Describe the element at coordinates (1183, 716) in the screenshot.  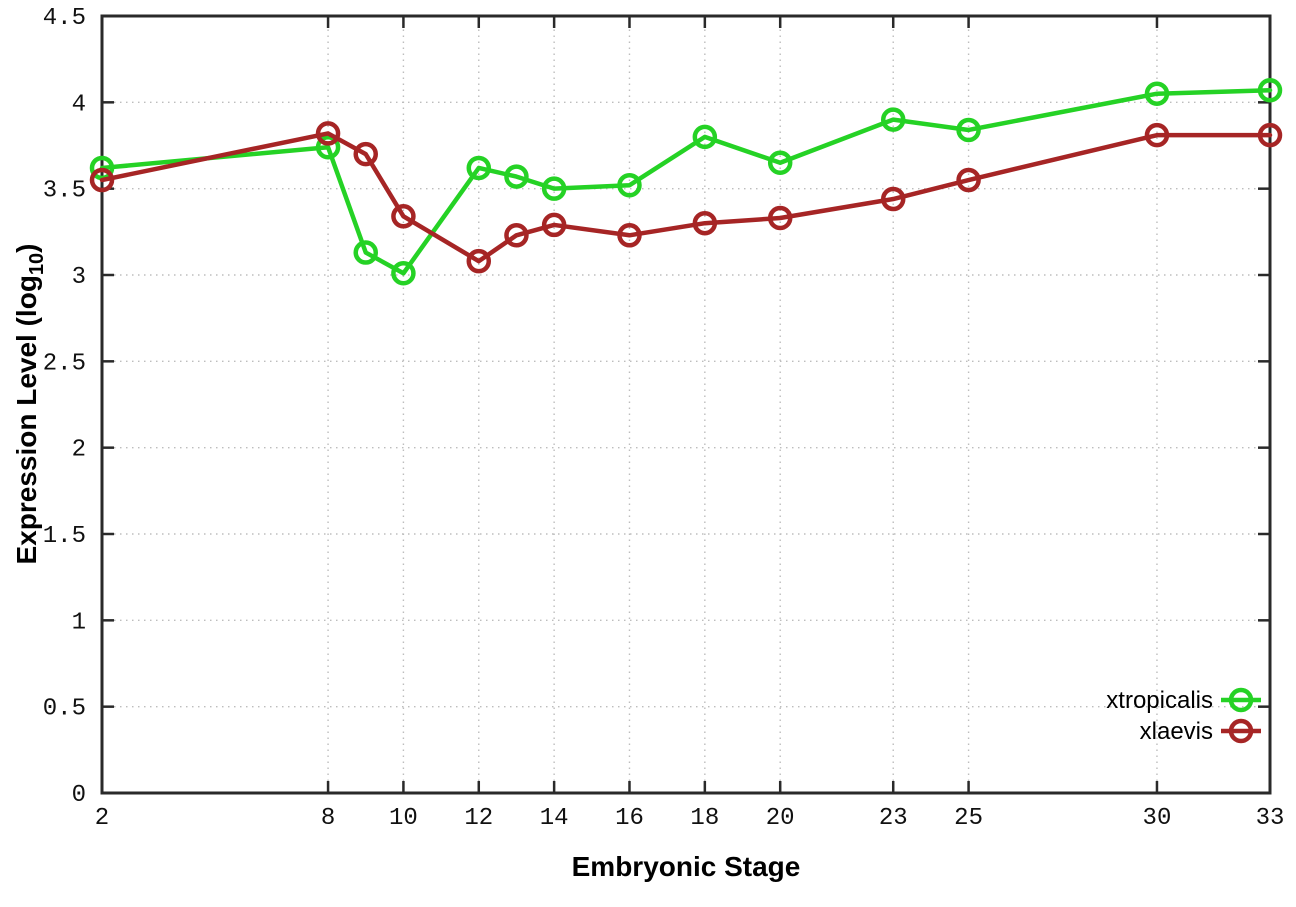
I see `legend: xtropicalis xlaevis` at that location.